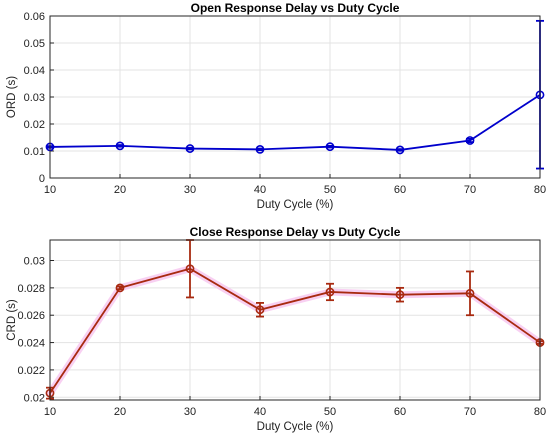 This screenshot has height=439, width=550. I want to click on y-tick-label: 0.028, so click(31, 289).